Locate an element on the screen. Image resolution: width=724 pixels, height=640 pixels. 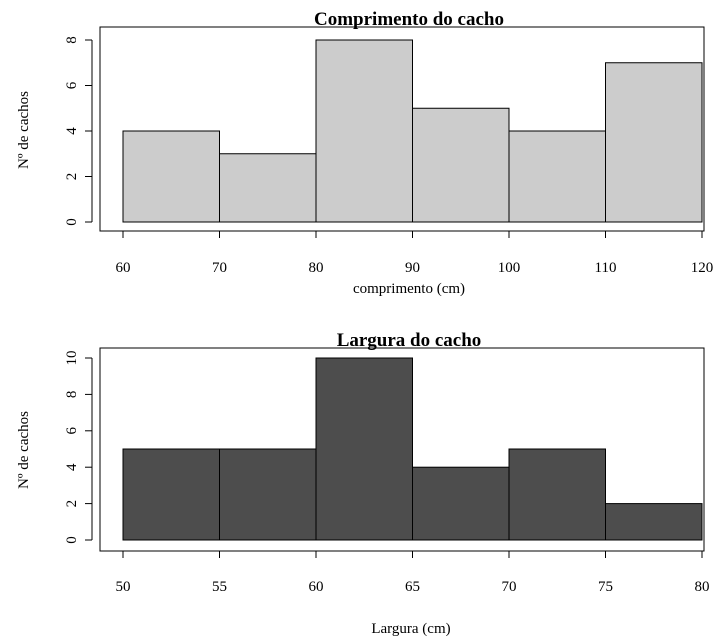
y-axis: 0 2 4 6 8 is located at coordinates (78, 131).